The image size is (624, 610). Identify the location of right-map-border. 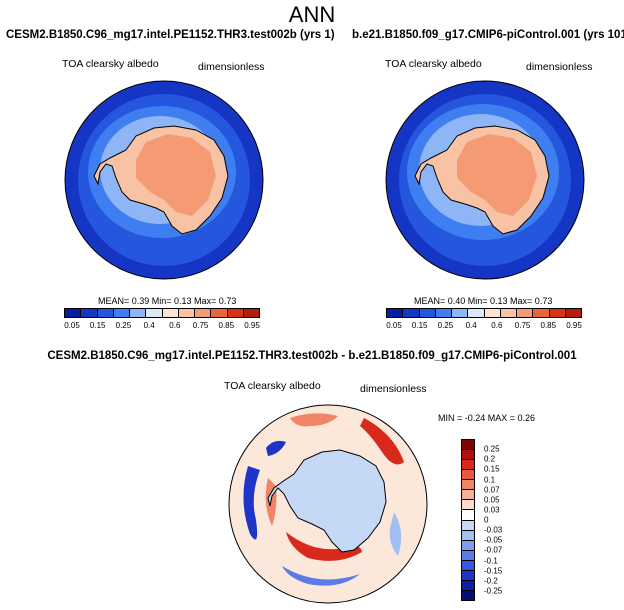
(485, 180).